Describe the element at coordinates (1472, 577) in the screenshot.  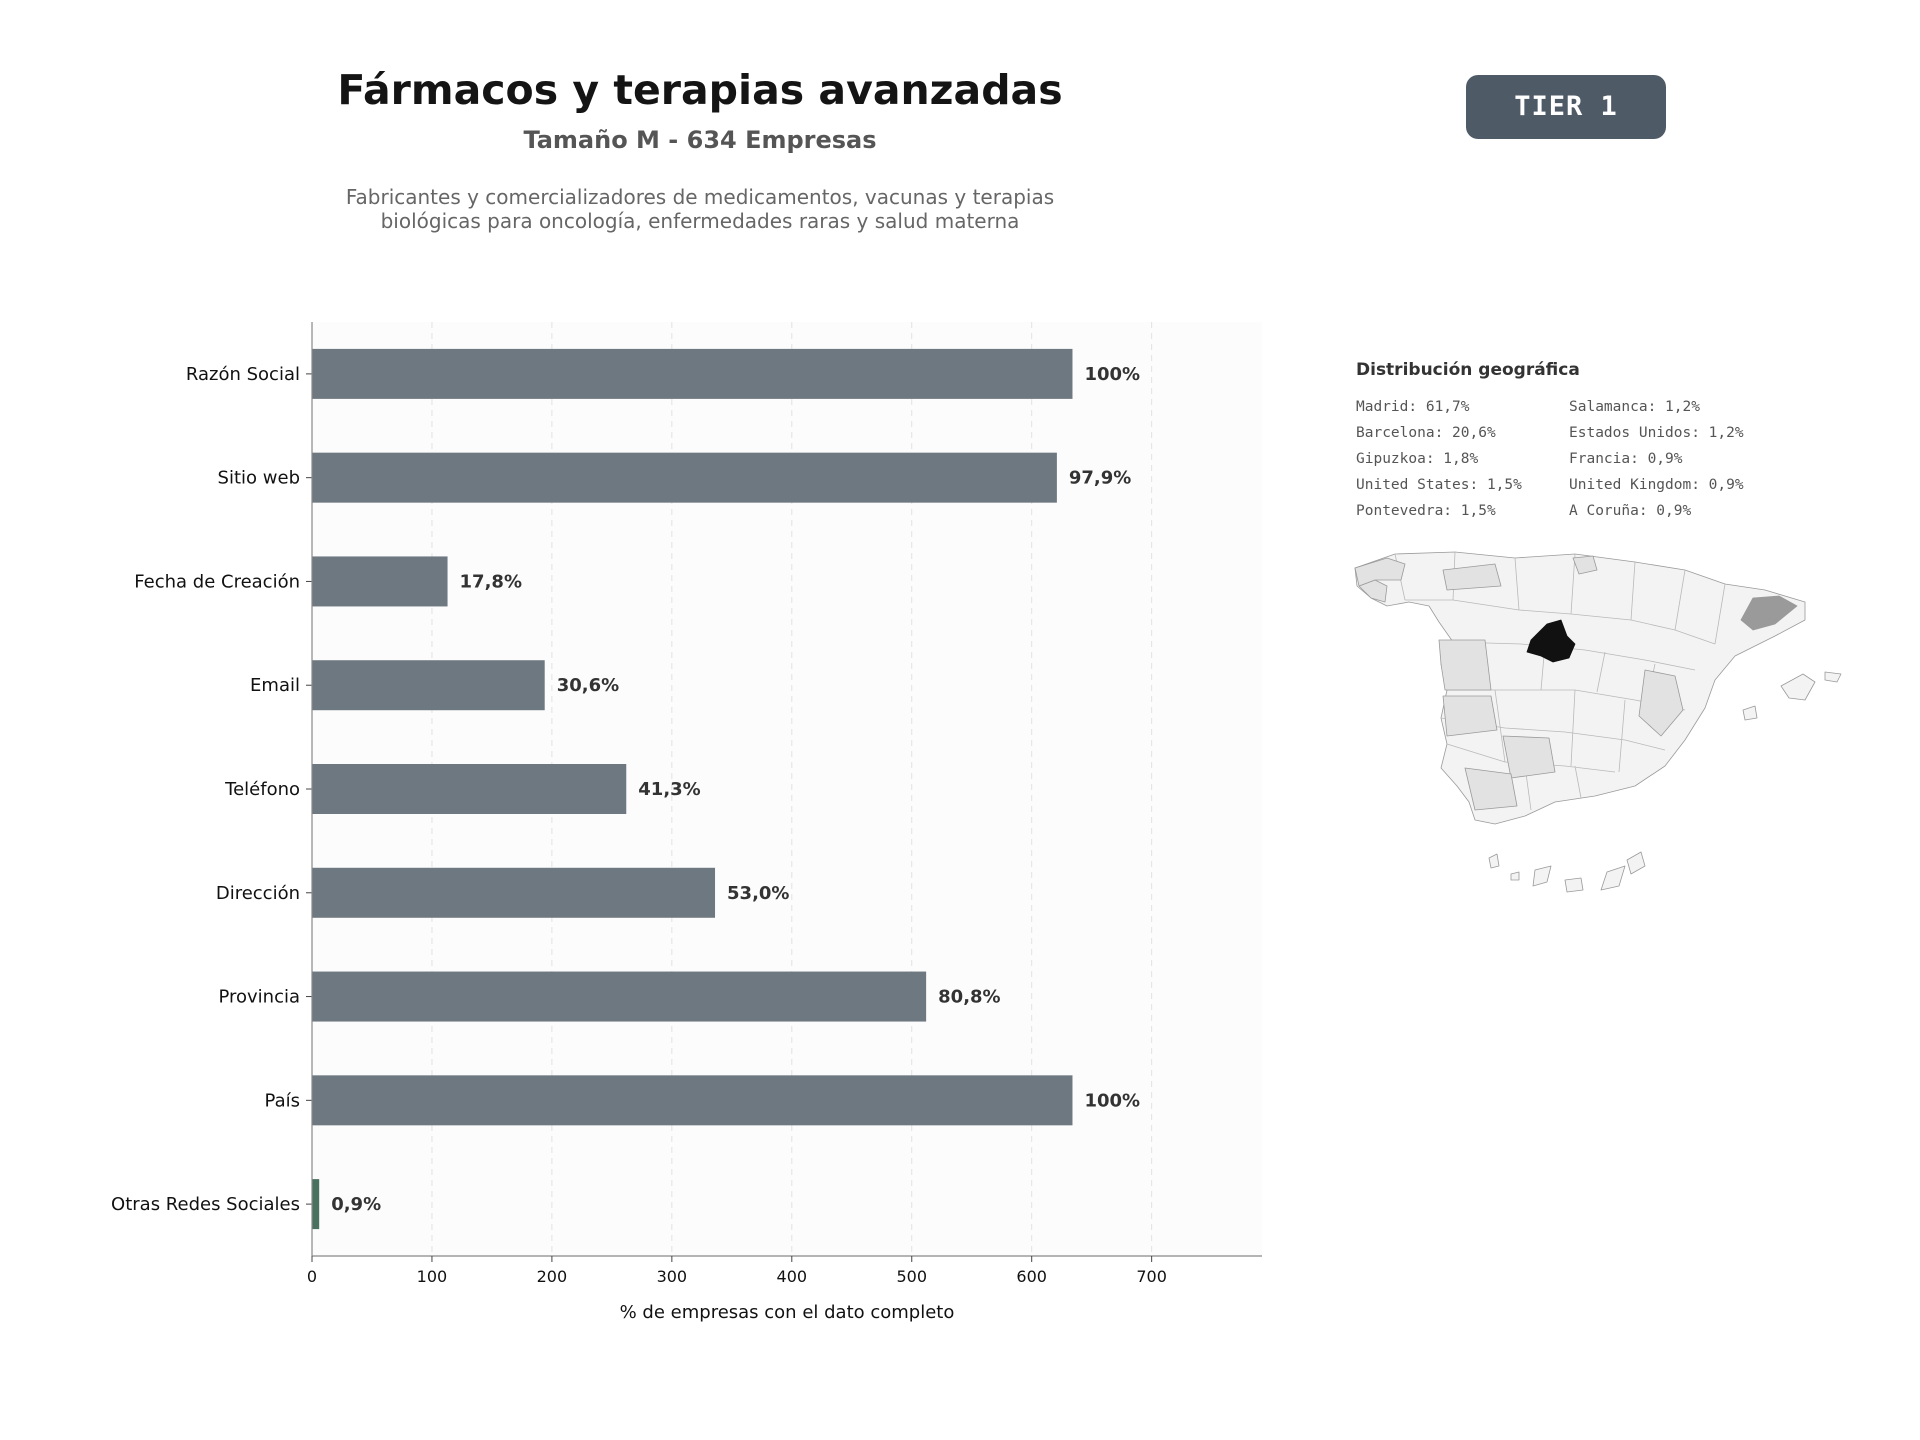
I see `map-region-cantabria` at that location.